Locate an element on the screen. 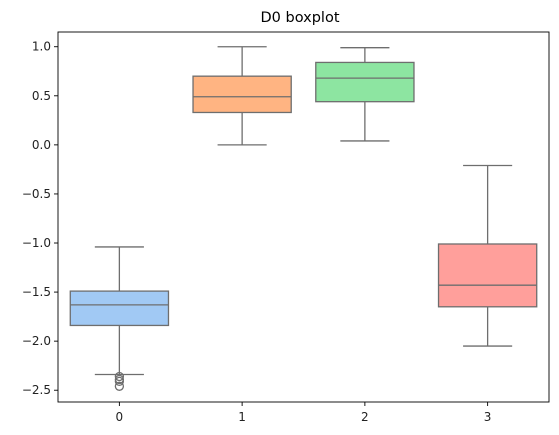 This screenshot has width=559, height=435. x-tick-label: 3 is located at coordinates (488, 417).